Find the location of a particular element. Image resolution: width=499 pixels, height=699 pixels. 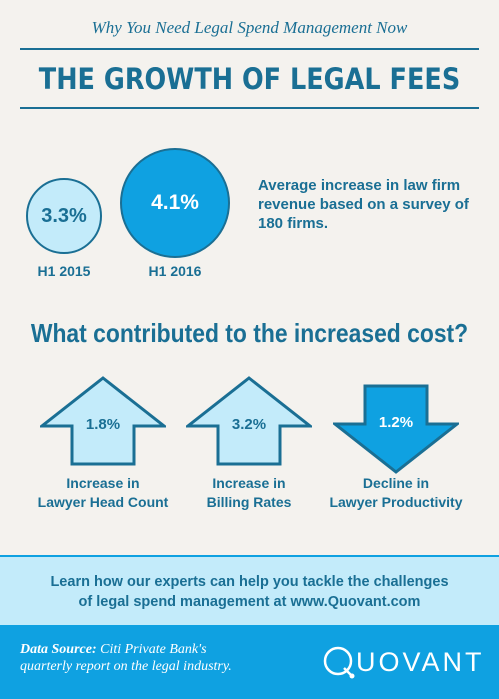

stat-value-2015: 3.3% is located at coordinates (64, 215).